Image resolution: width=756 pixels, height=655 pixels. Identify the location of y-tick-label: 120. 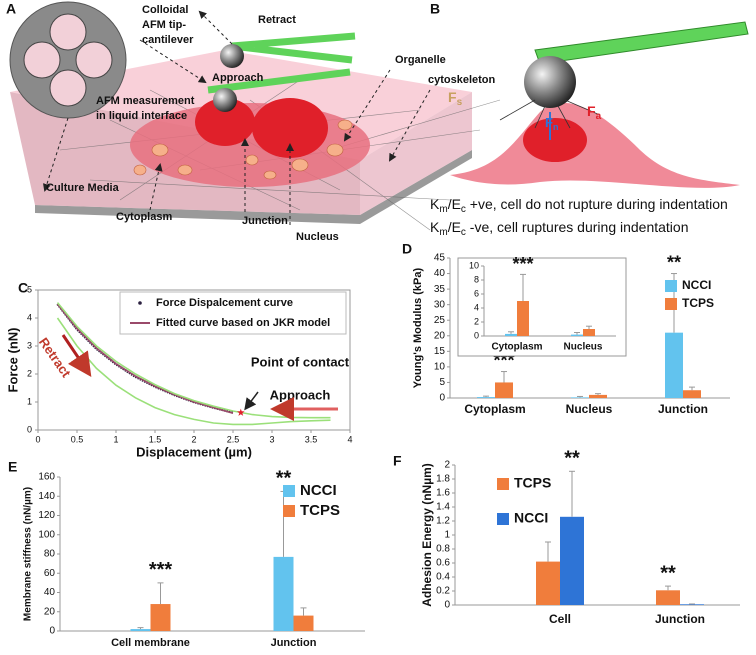
(46, 515).